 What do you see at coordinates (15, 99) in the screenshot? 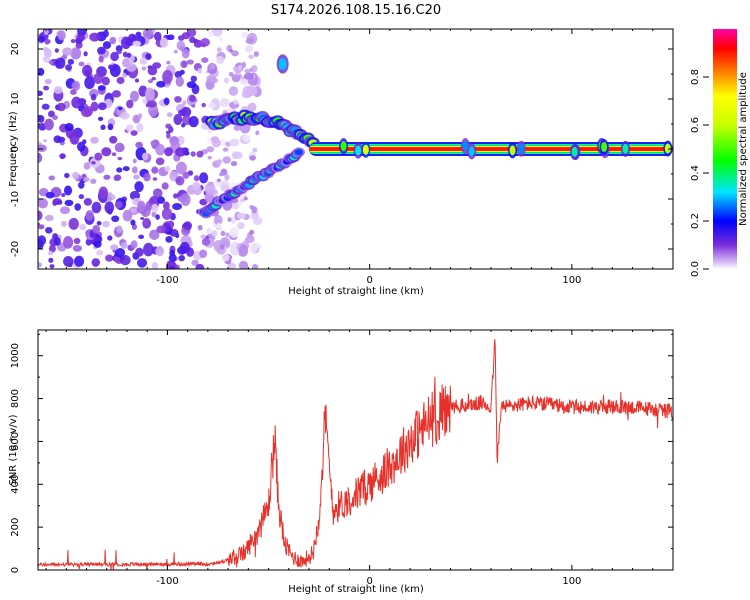
I see `spectrogram-ytick-label: 10` at bounding box center [15, 99].